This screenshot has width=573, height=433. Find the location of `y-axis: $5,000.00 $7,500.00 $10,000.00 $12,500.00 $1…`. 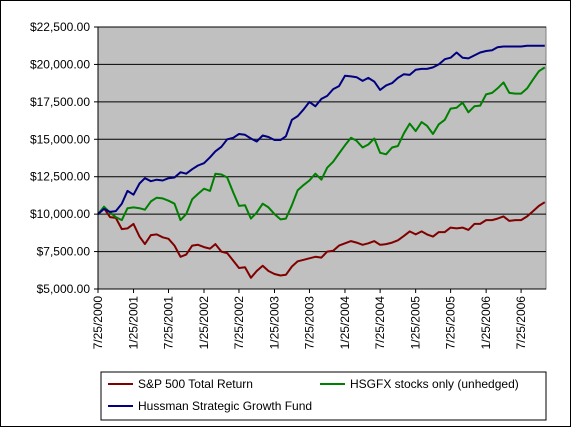

y-axis: $5,000.00 $7,500.00 $10,000.00 $12,500.00 $1… is located at coordinates (64, 158).